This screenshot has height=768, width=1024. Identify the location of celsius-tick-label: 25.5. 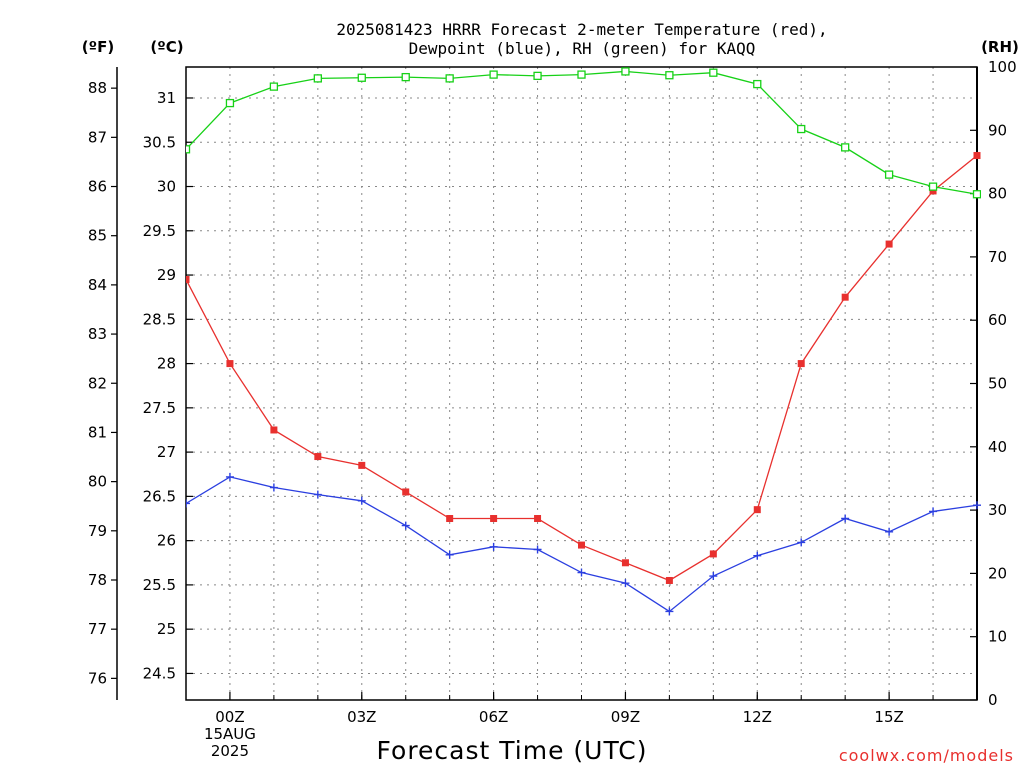
(159, 585).